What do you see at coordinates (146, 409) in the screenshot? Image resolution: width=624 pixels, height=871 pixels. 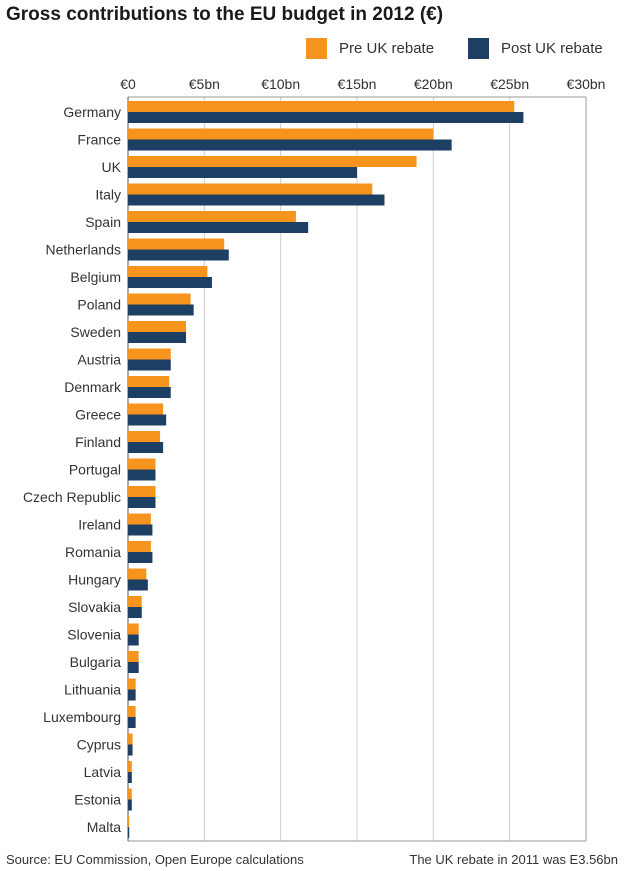 I see `bar-pre-rebate-greece` at bounding box center [146, 409].